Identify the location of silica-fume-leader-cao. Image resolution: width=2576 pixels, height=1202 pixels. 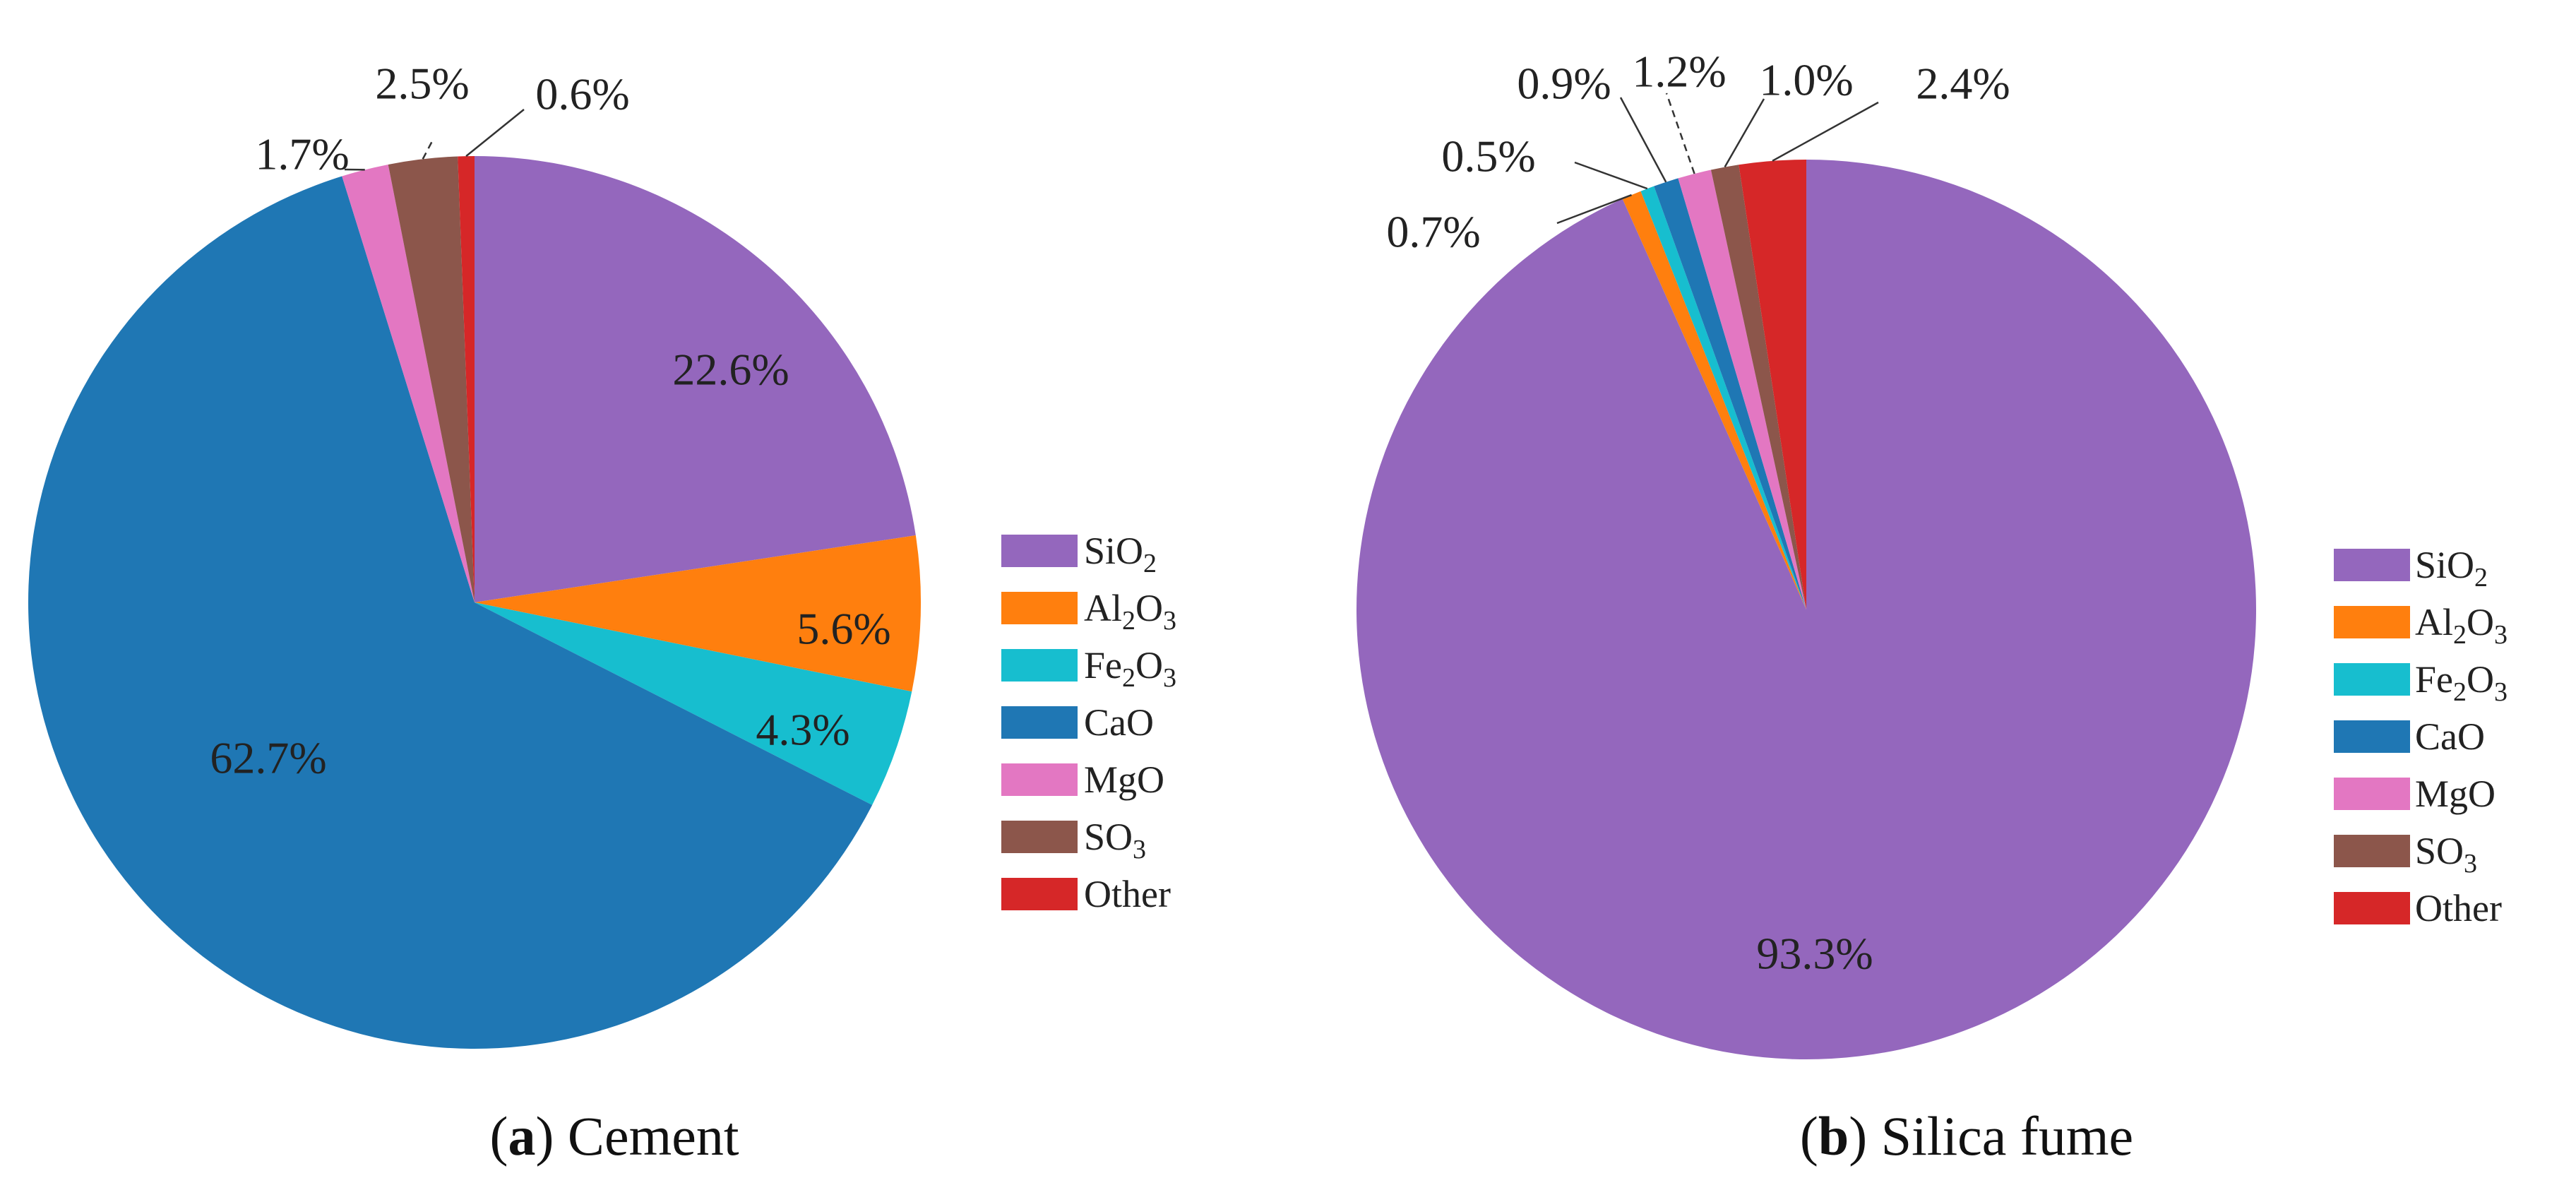
(1643, 140).